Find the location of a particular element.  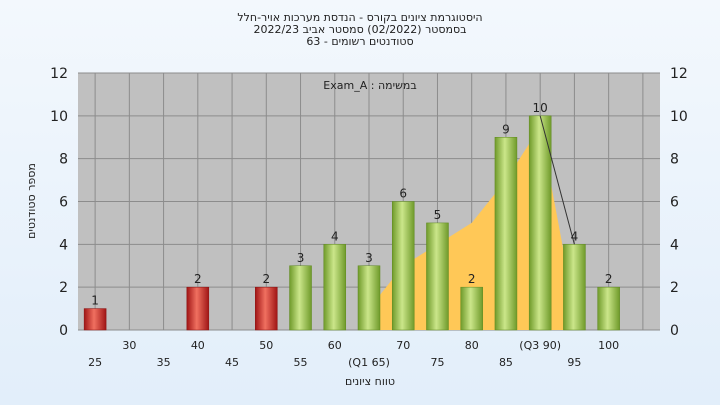

x-tick-label: 30 is located at coordinates (129, 345).